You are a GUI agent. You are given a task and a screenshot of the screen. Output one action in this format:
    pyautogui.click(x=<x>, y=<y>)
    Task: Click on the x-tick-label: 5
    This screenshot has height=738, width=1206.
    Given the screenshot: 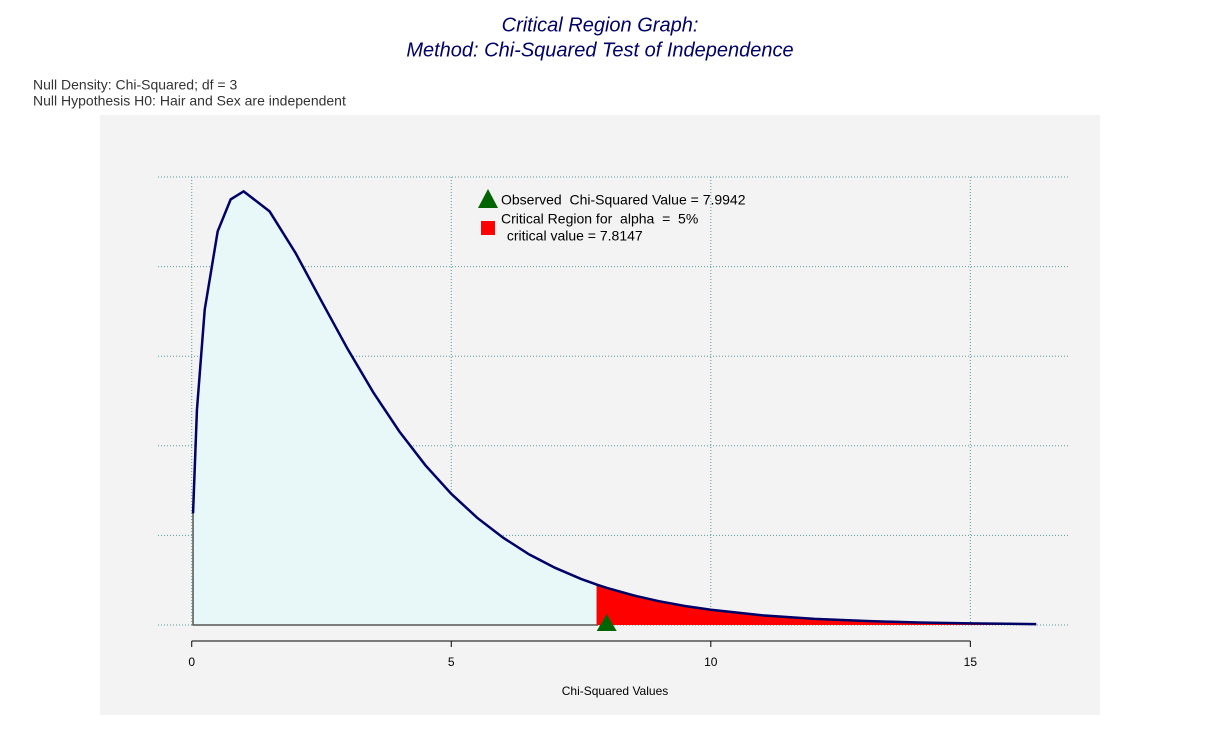 What is the action you would take?
    pyautogui.click(x=451, y=662)
    